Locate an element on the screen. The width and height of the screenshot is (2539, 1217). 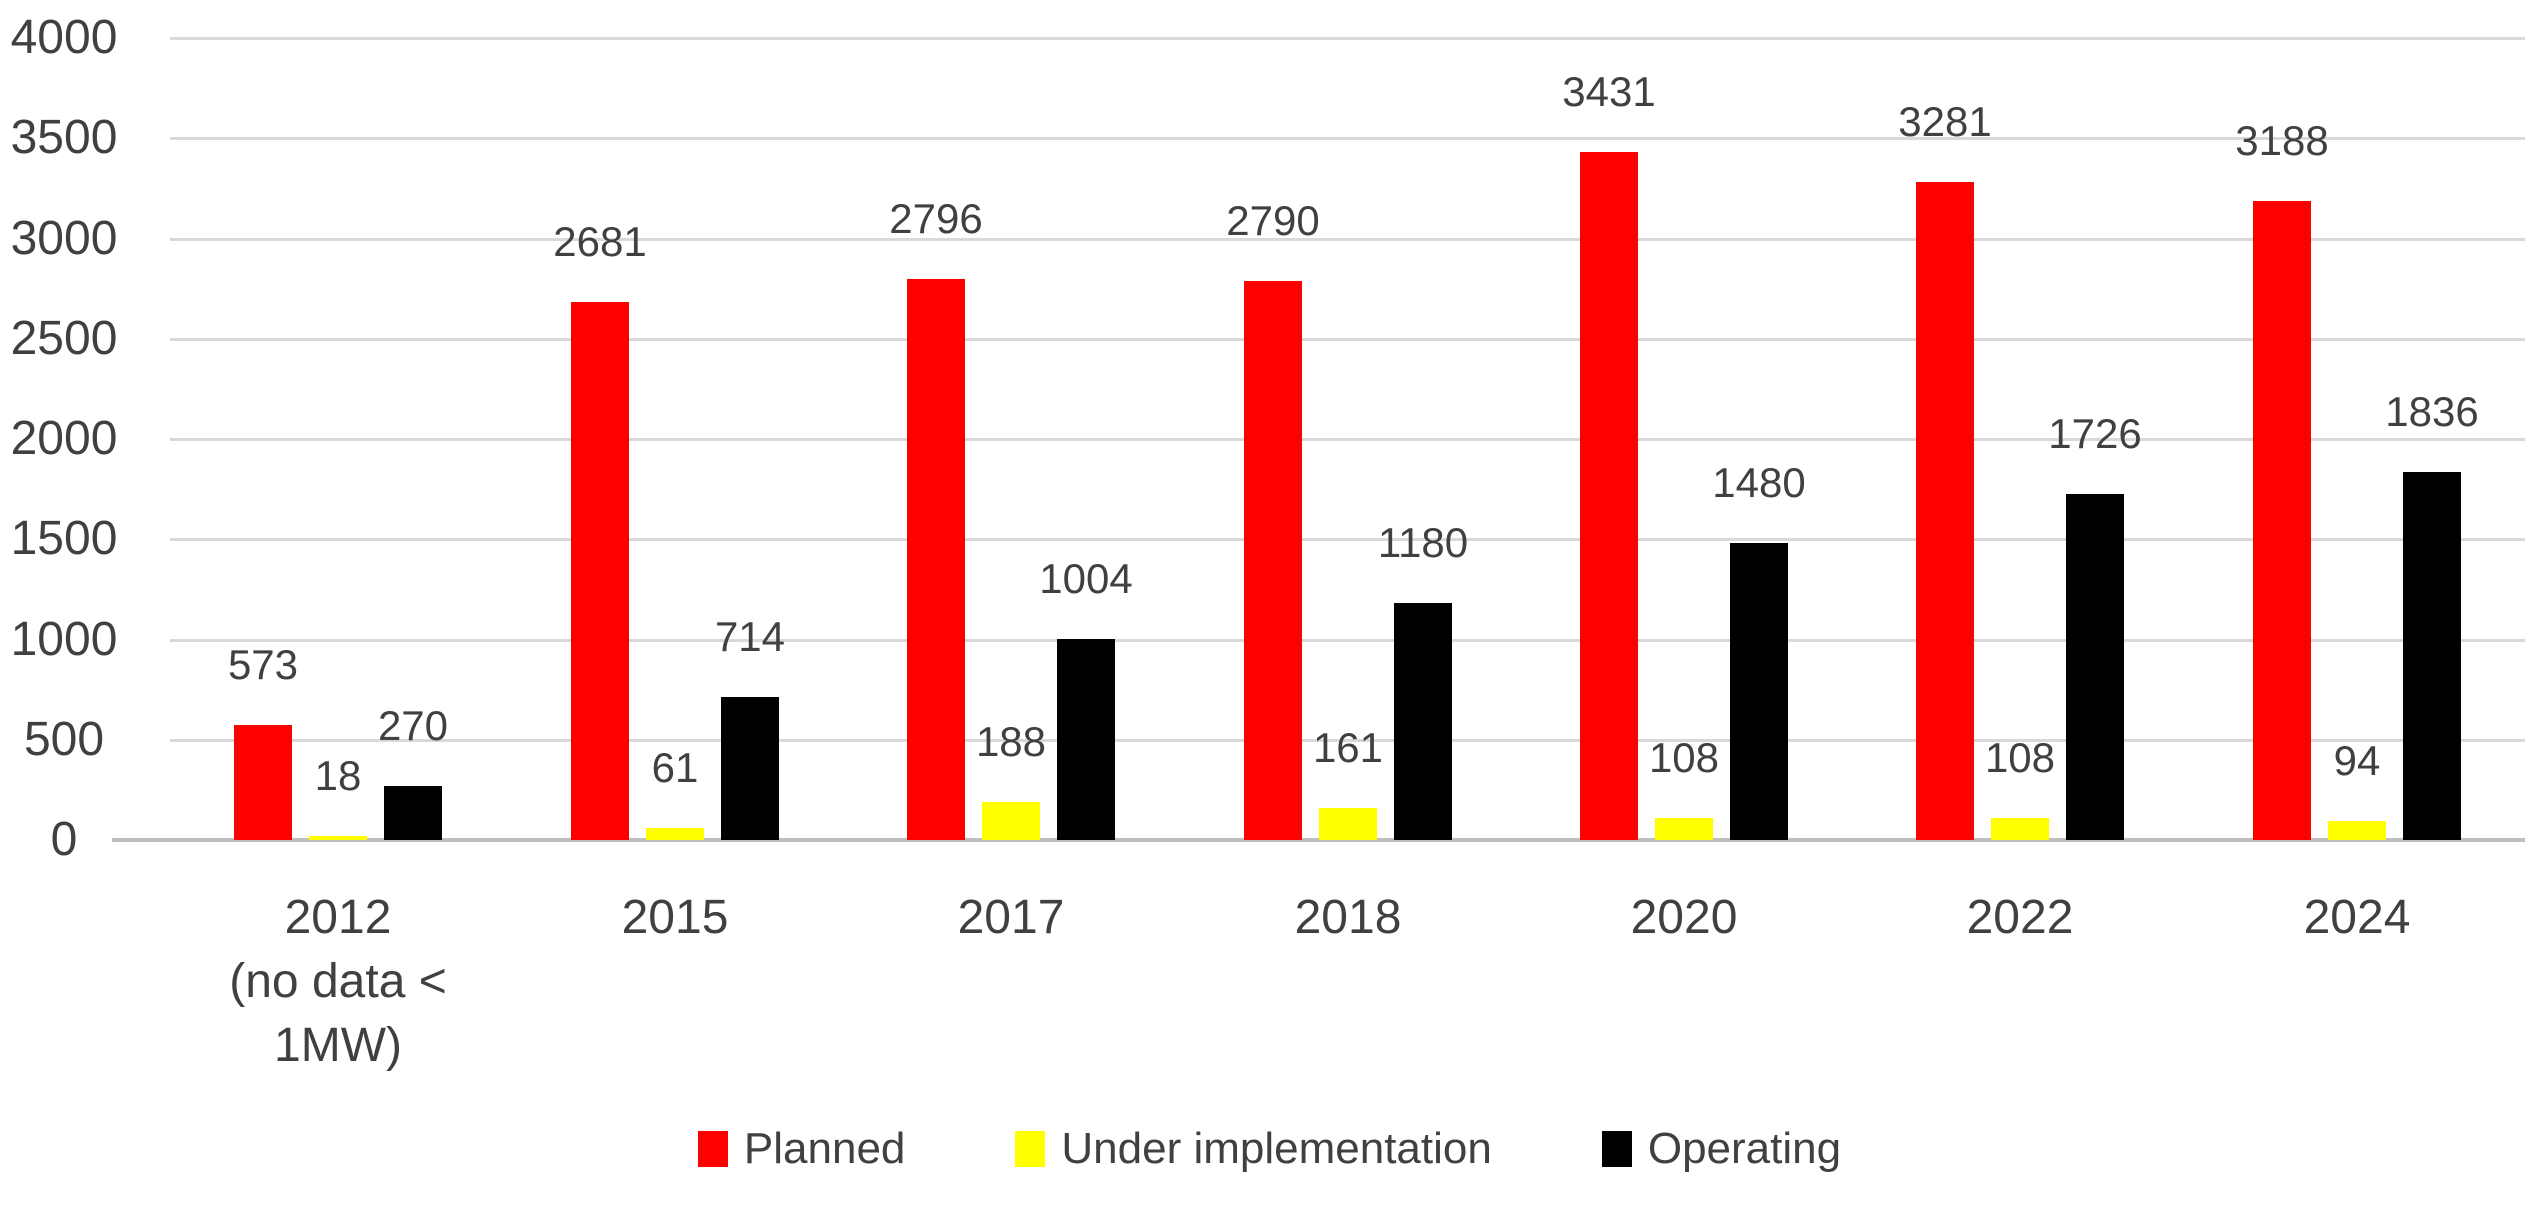
bar-value-label-under-implementation: 161 is located at coordinates (1348, 747).